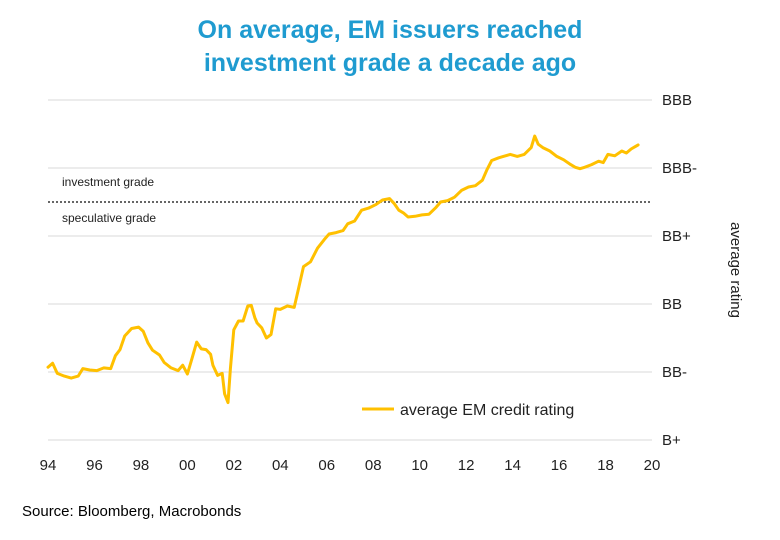 The width and height of the screenshot is (780, 540). Describe the element at coordinates (390, 30) in the screenshot. I see `chart-title-line-1: On average, EM issuers reached` at that location.